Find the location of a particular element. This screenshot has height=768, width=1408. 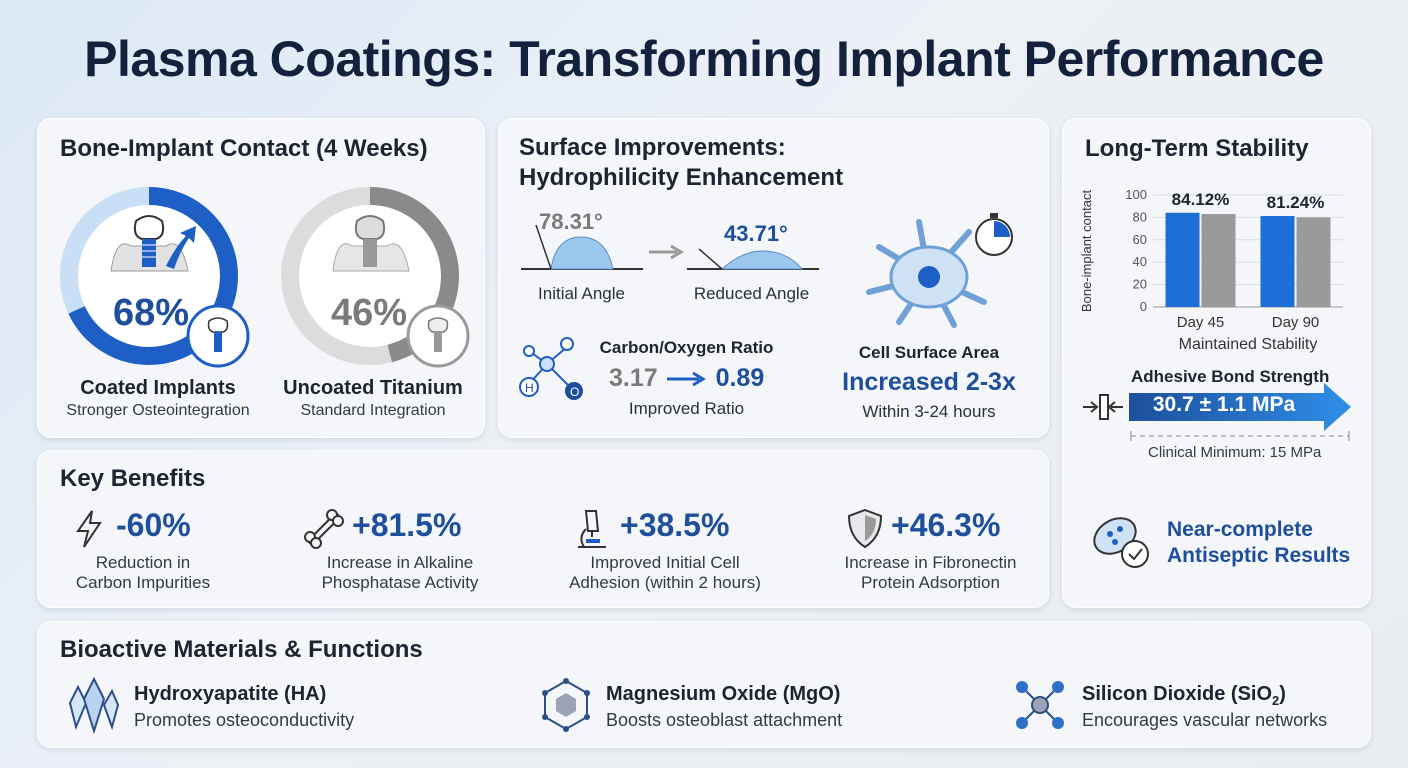

y-tick-label: 40 is located at coordinates (1140, 261).